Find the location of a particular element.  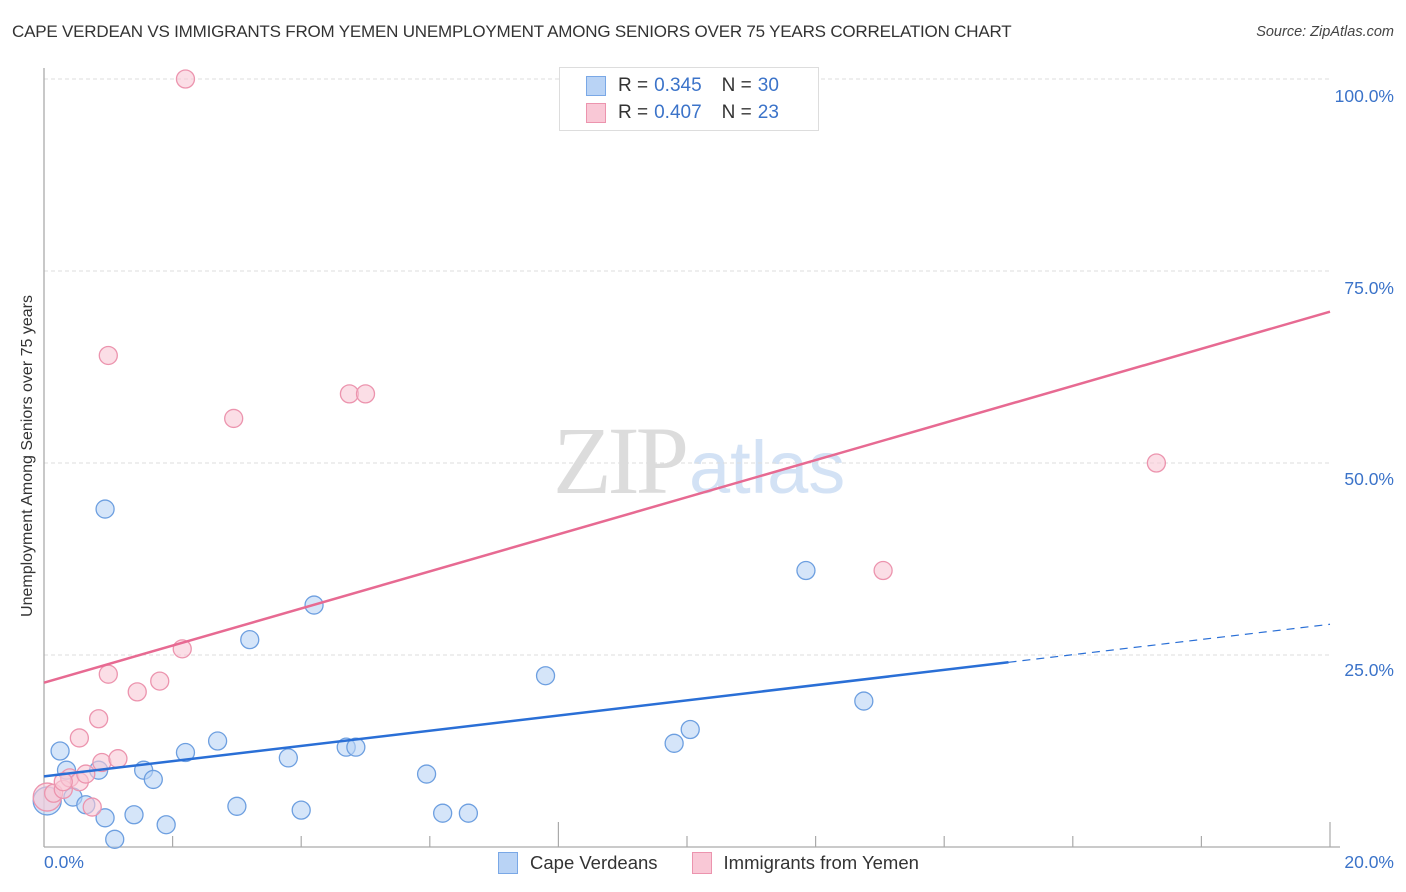

legend-item-yemen: Immigrants from Yemen is located at coordinates (805, 863).